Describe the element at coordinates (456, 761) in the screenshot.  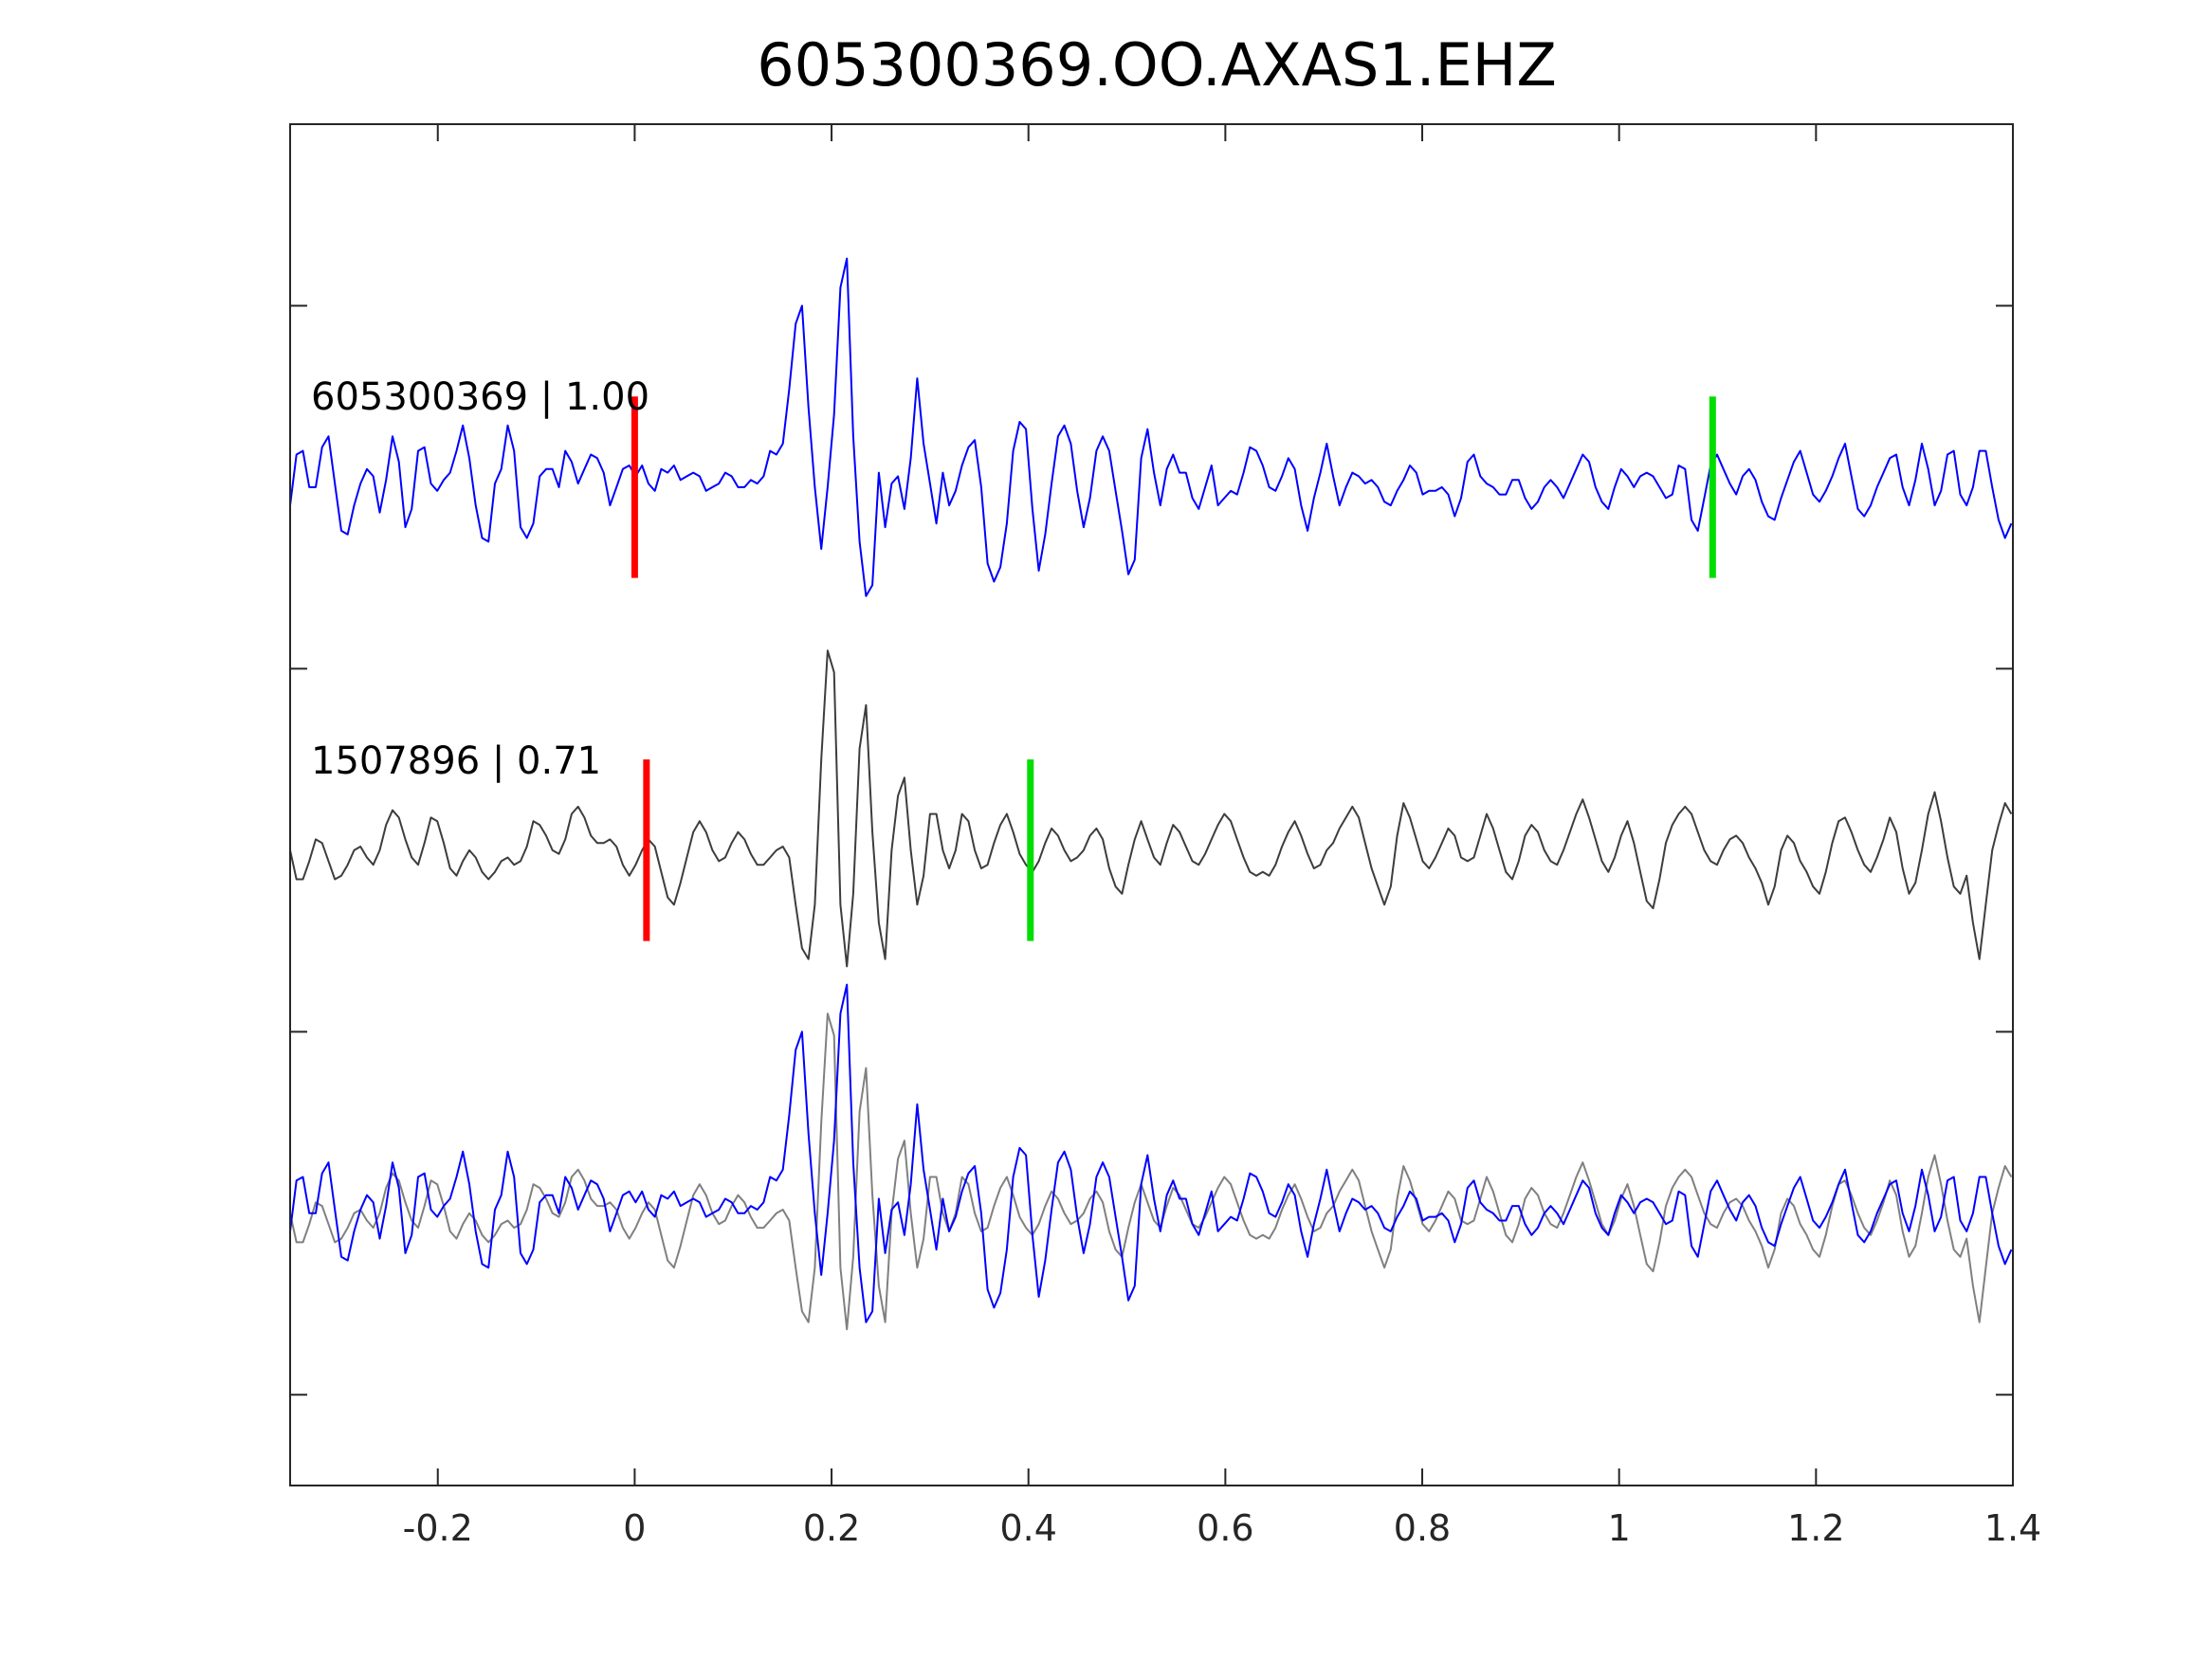
I see `trace-label-2: 1507896 | 0.71` at that location.